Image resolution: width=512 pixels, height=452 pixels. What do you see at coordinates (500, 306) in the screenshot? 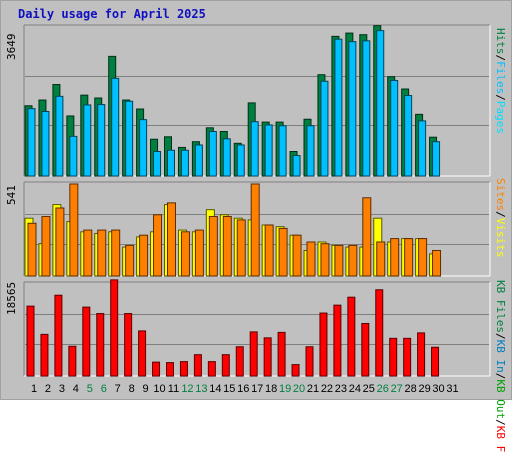
I see `legend-kb-files: KB Files` at bounding box center [500, 306].